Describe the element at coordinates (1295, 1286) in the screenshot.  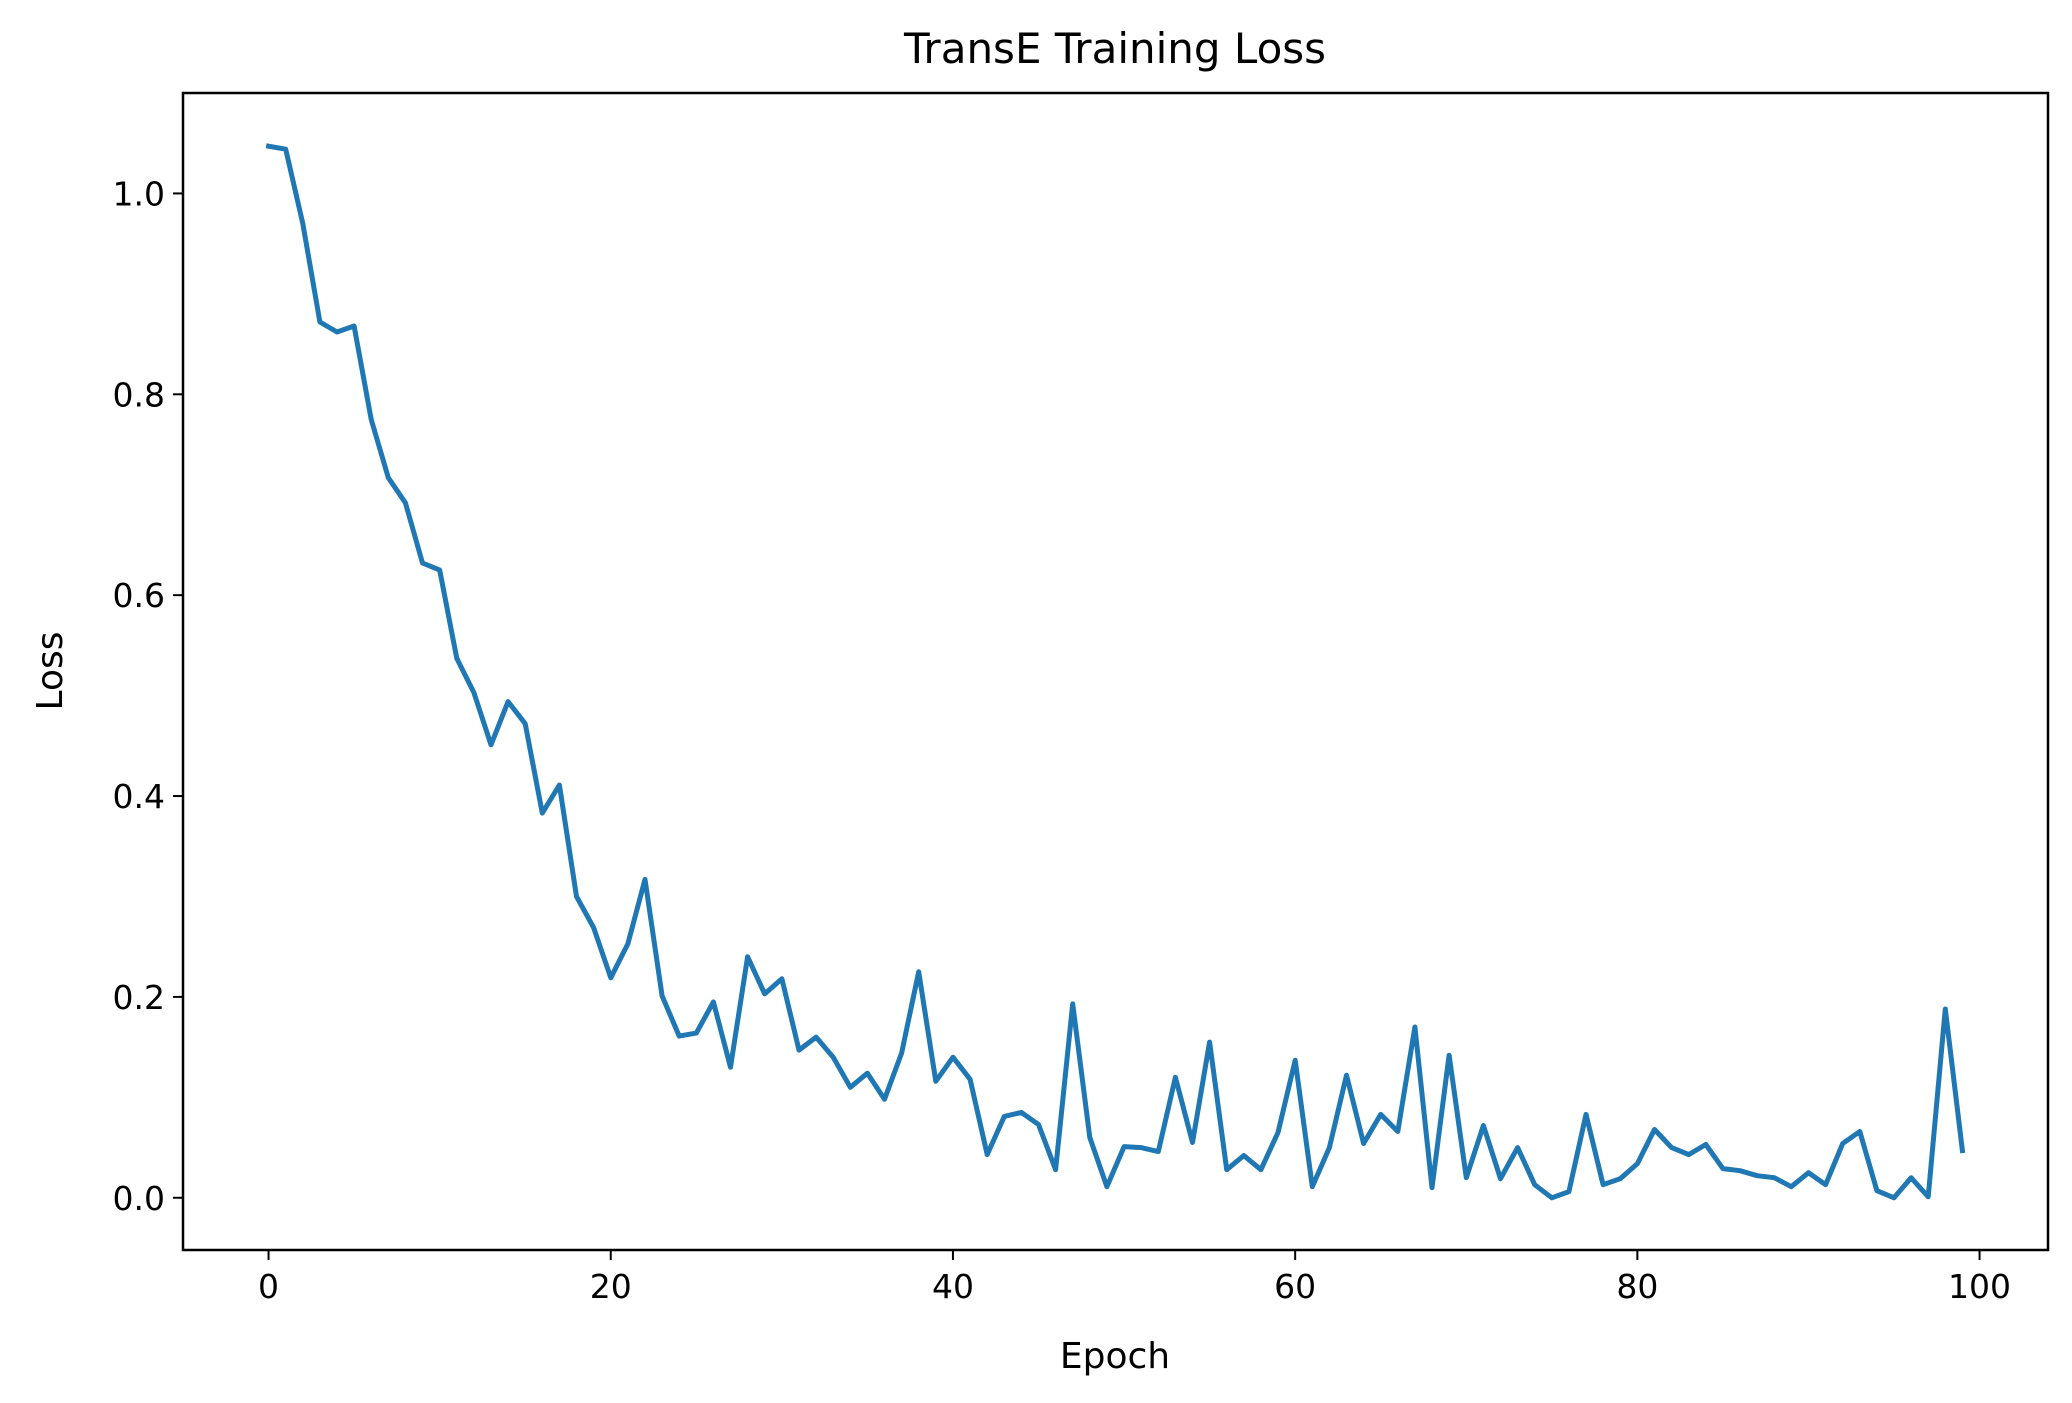
I see `x-tick-label: 60` at that location.